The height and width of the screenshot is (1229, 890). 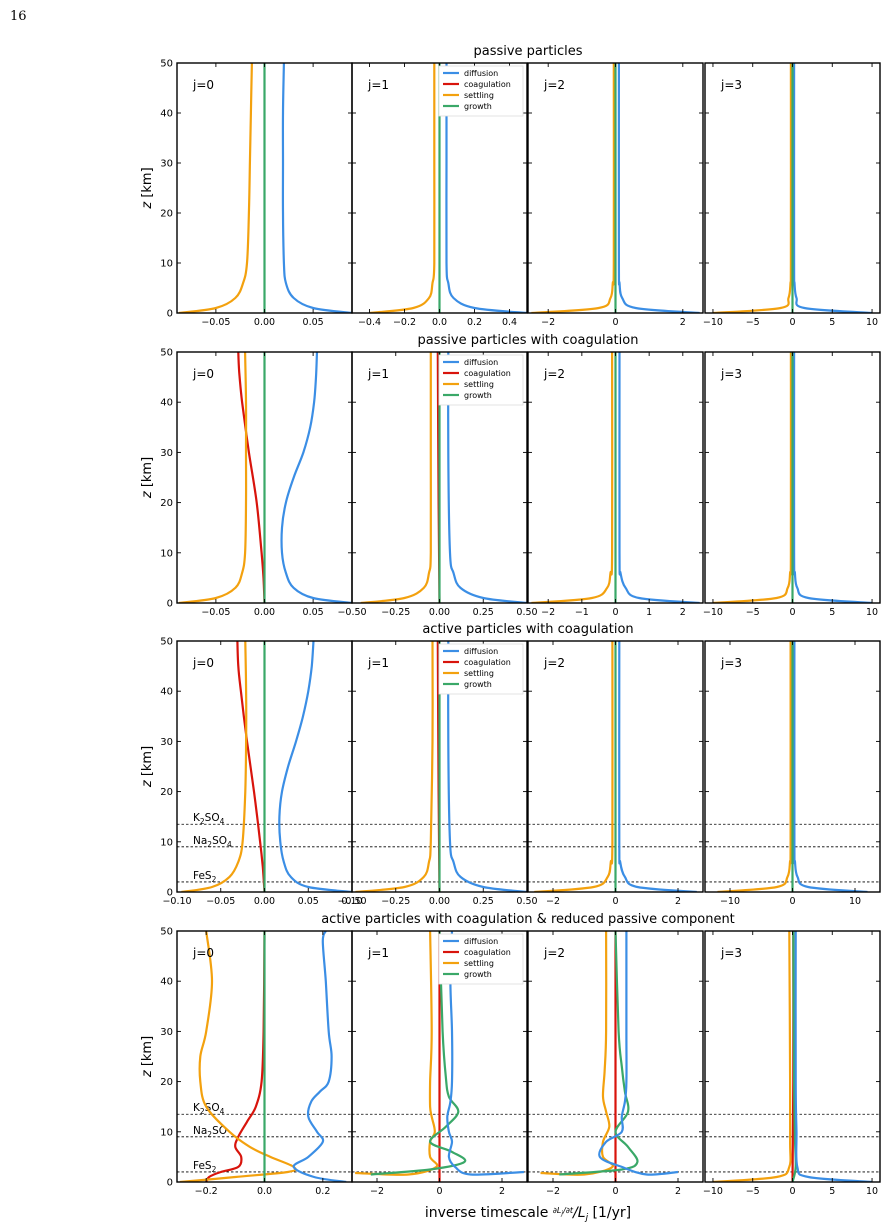 What do you see at coordinates (322, 1191) in the screenshot?
I see `x-tick-label: 0.2` at bounding box center [322, 1191].